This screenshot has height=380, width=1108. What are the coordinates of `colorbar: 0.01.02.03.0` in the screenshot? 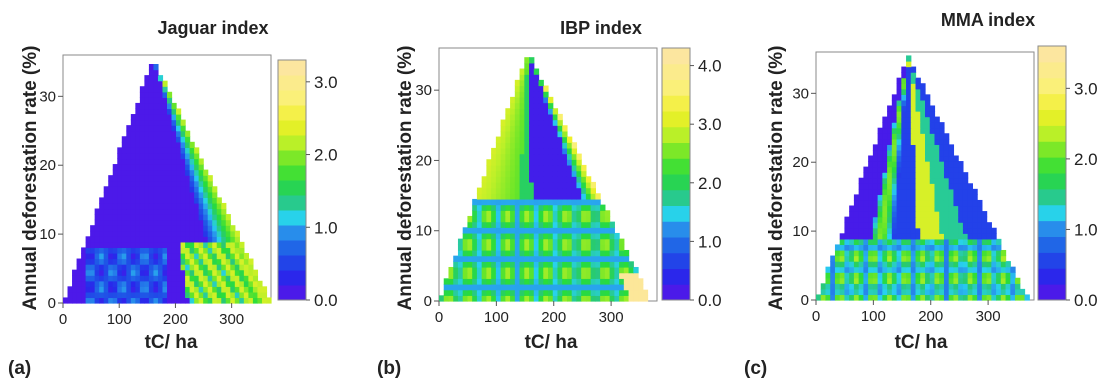 It's located at (1067, 177).